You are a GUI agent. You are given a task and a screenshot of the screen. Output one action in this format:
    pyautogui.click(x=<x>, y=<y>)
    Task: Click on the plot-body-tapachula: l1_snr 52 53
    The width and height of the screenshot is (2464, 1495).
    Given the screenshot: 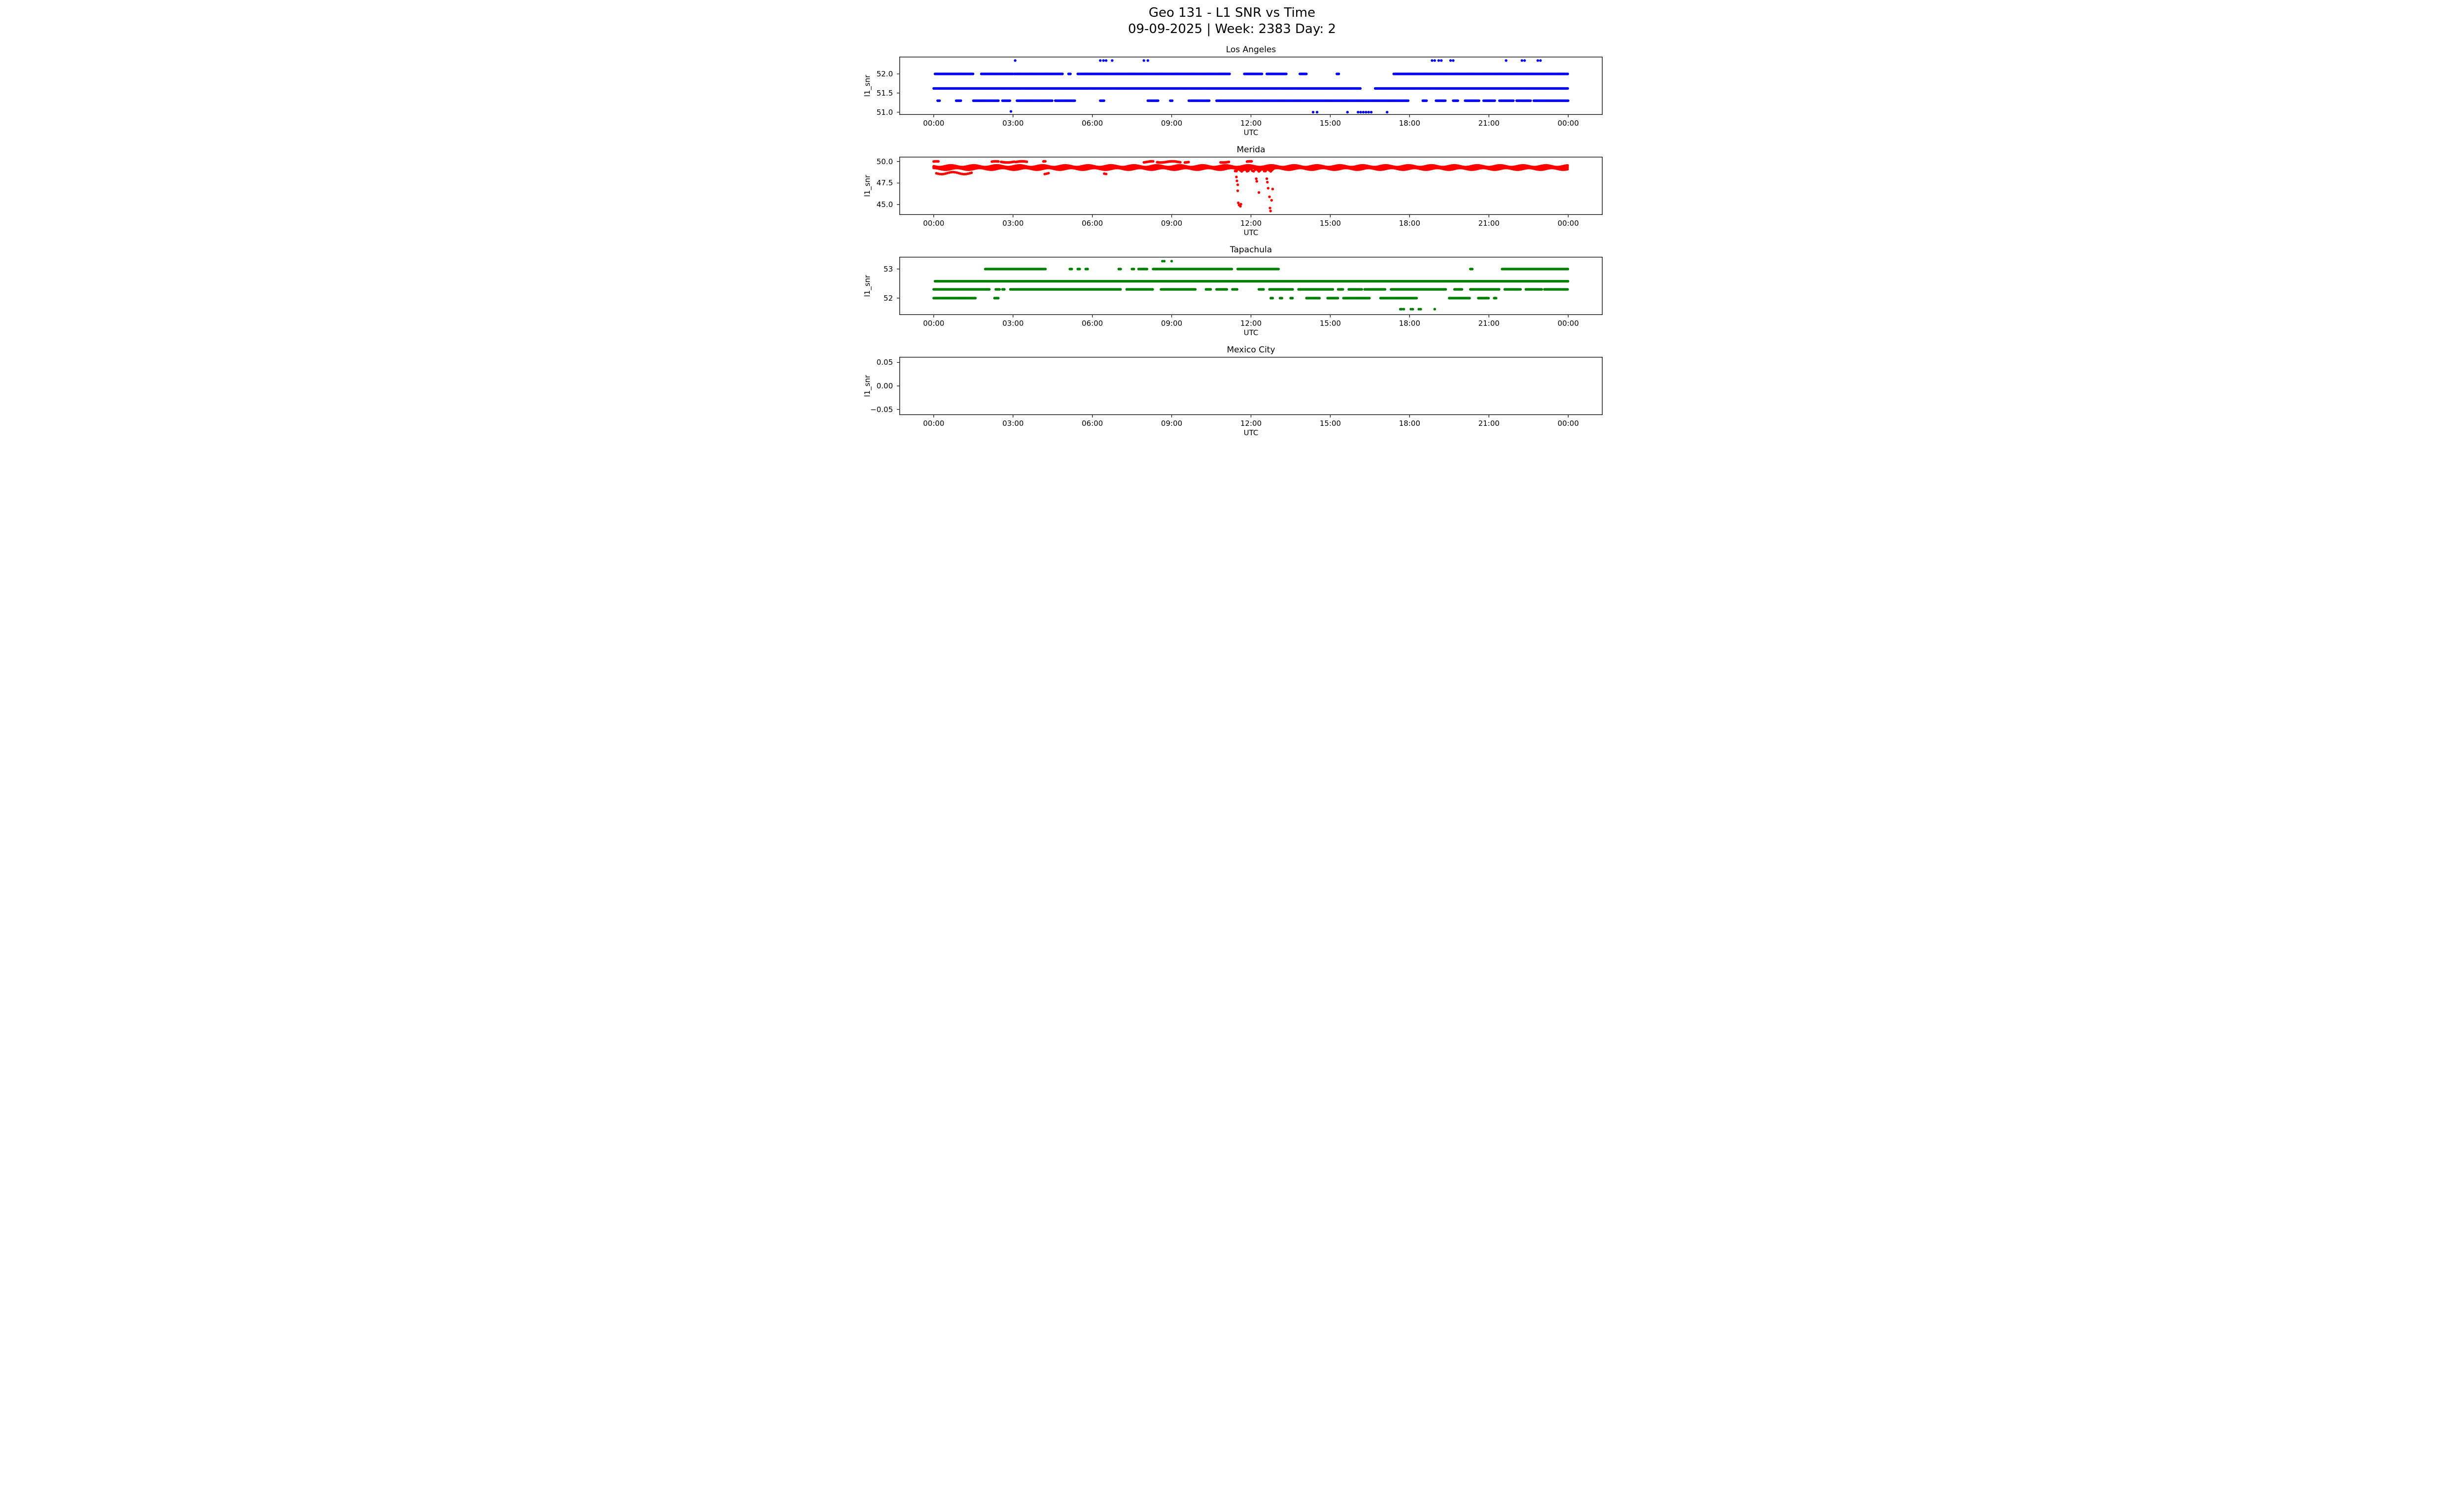 What is the action you would take?
    pyautogui.click(x=1232, y=287)
    